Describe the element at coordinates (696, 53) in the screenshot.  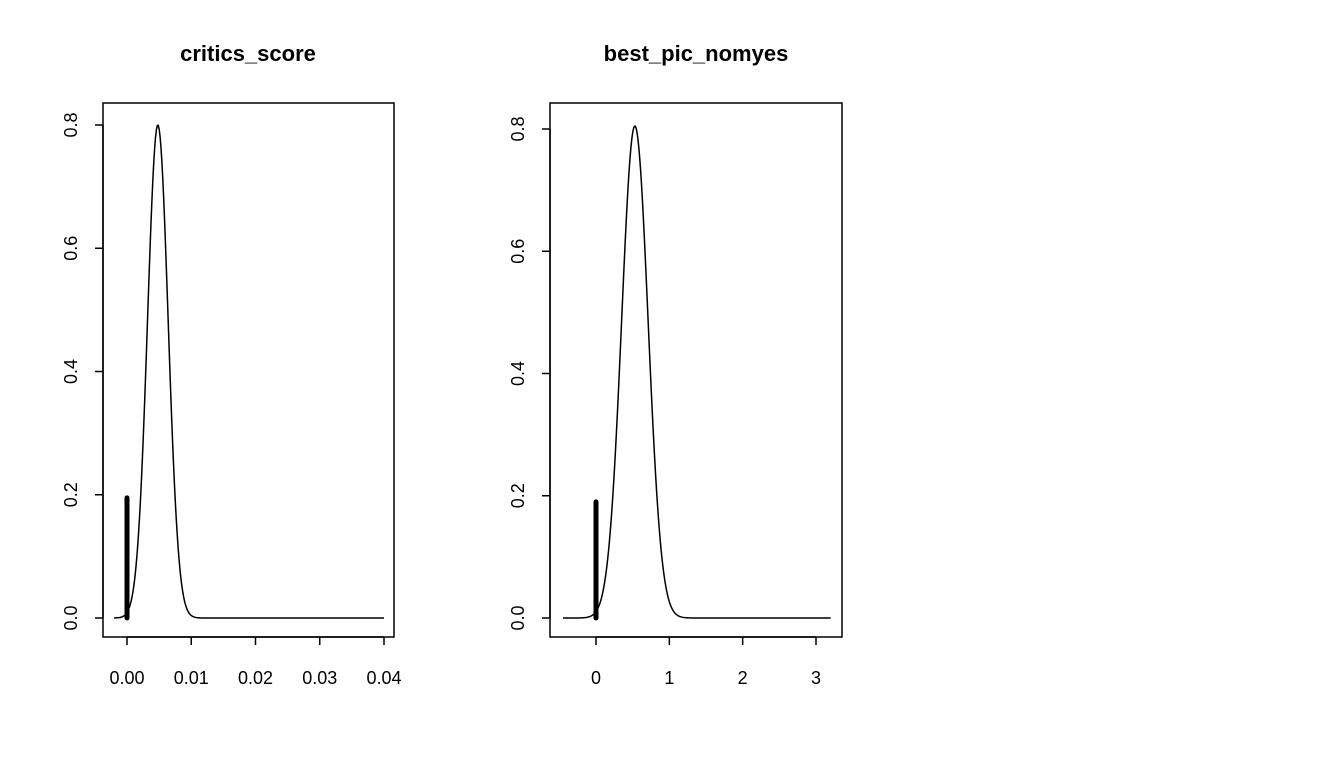
I see `chart-title: best_pic_nomyes` at that location.